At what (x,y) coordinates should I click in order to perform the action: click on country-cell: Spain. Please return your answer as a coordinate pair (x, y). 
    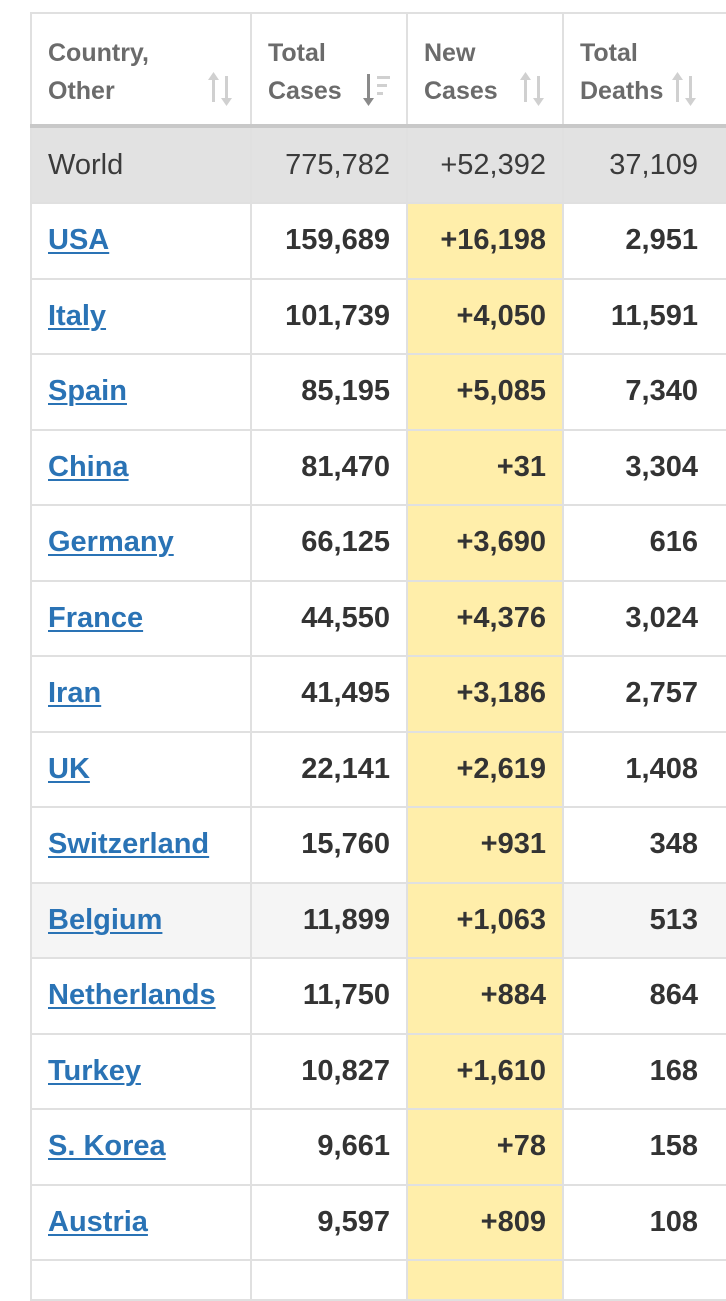
    Looking at the image, I should click on (141, 392).